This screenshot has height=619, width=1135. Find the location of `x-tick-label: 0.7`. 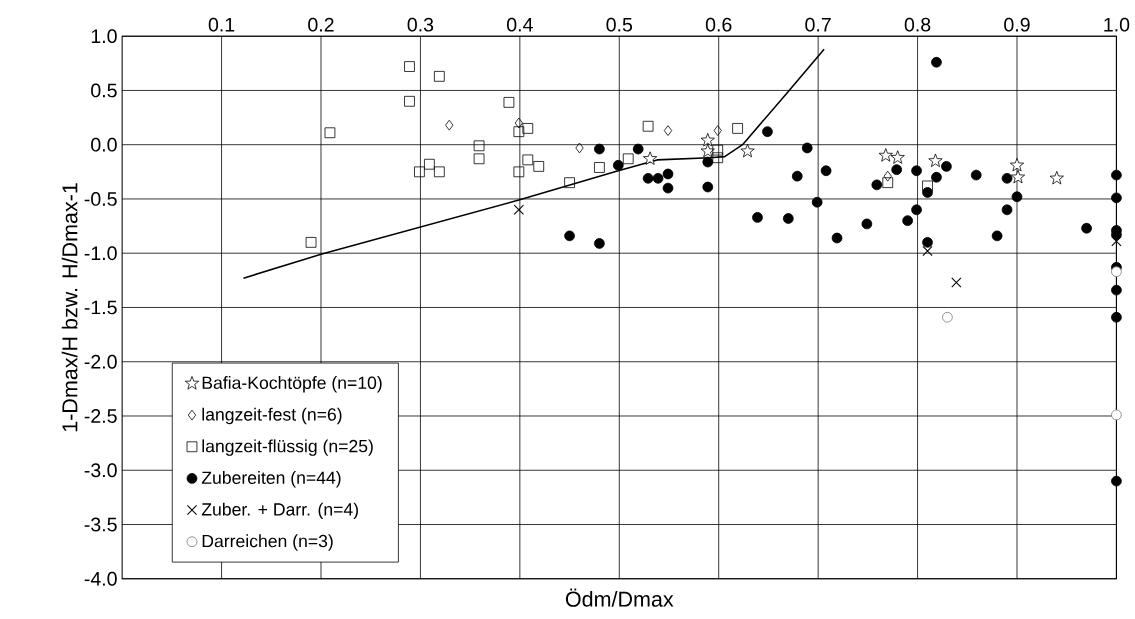

x-tick-label: 0.7 is located at coordinates (818, 24).